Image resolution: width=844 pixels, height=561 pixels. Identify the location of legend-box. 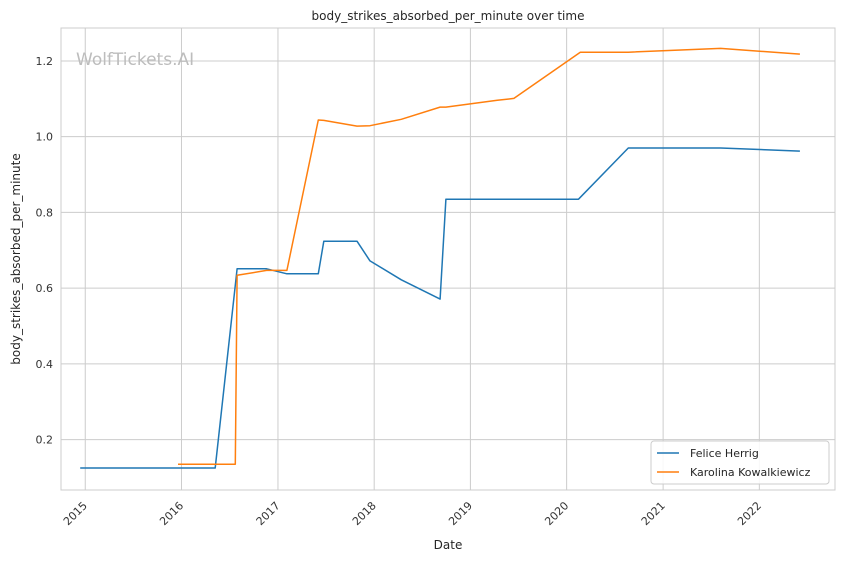
(740, 462).